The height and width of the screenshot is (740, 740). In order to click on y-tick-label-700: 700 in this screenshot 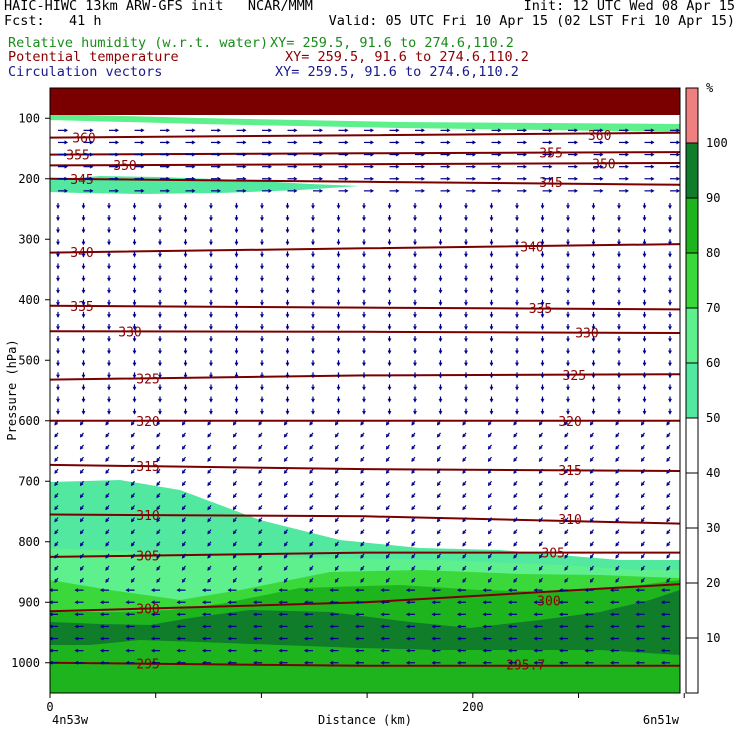, I will do `click(29, 481)`.